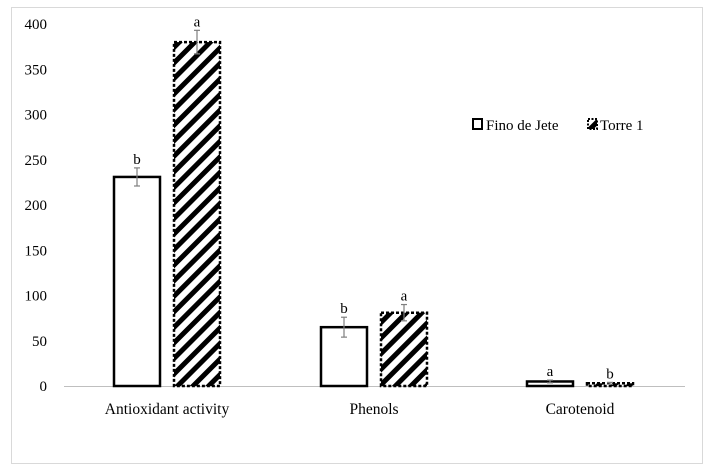 The width and height of the screenshot is (710, 473). Describe the element at coordinates (36, 161) in the screenshot. I see `y-tick-label-250: 250` at that location.